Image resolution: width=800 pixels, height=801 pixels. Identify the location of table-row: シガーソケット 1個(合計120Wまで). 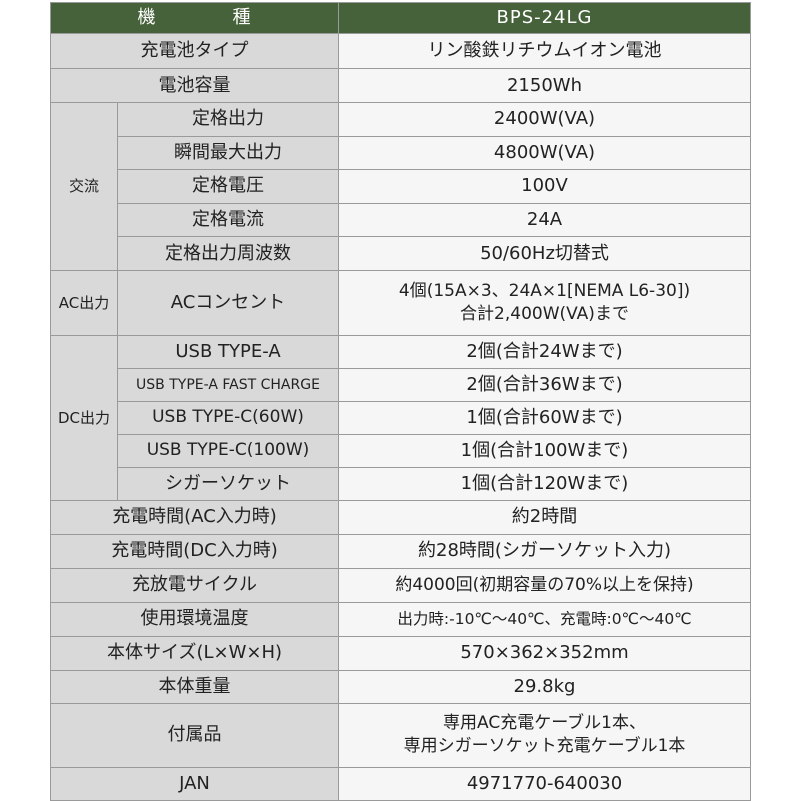
(401, 483).